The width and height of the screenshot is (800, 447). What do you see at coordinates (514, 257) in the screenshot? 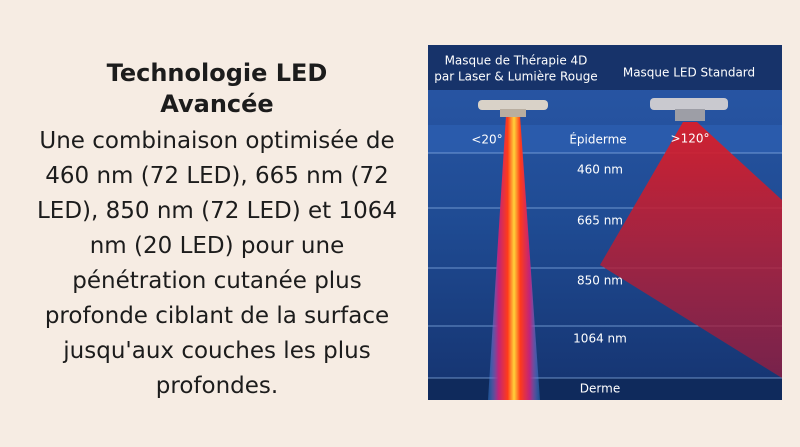
I see `laser-beam` at bounding box center [514, 257].